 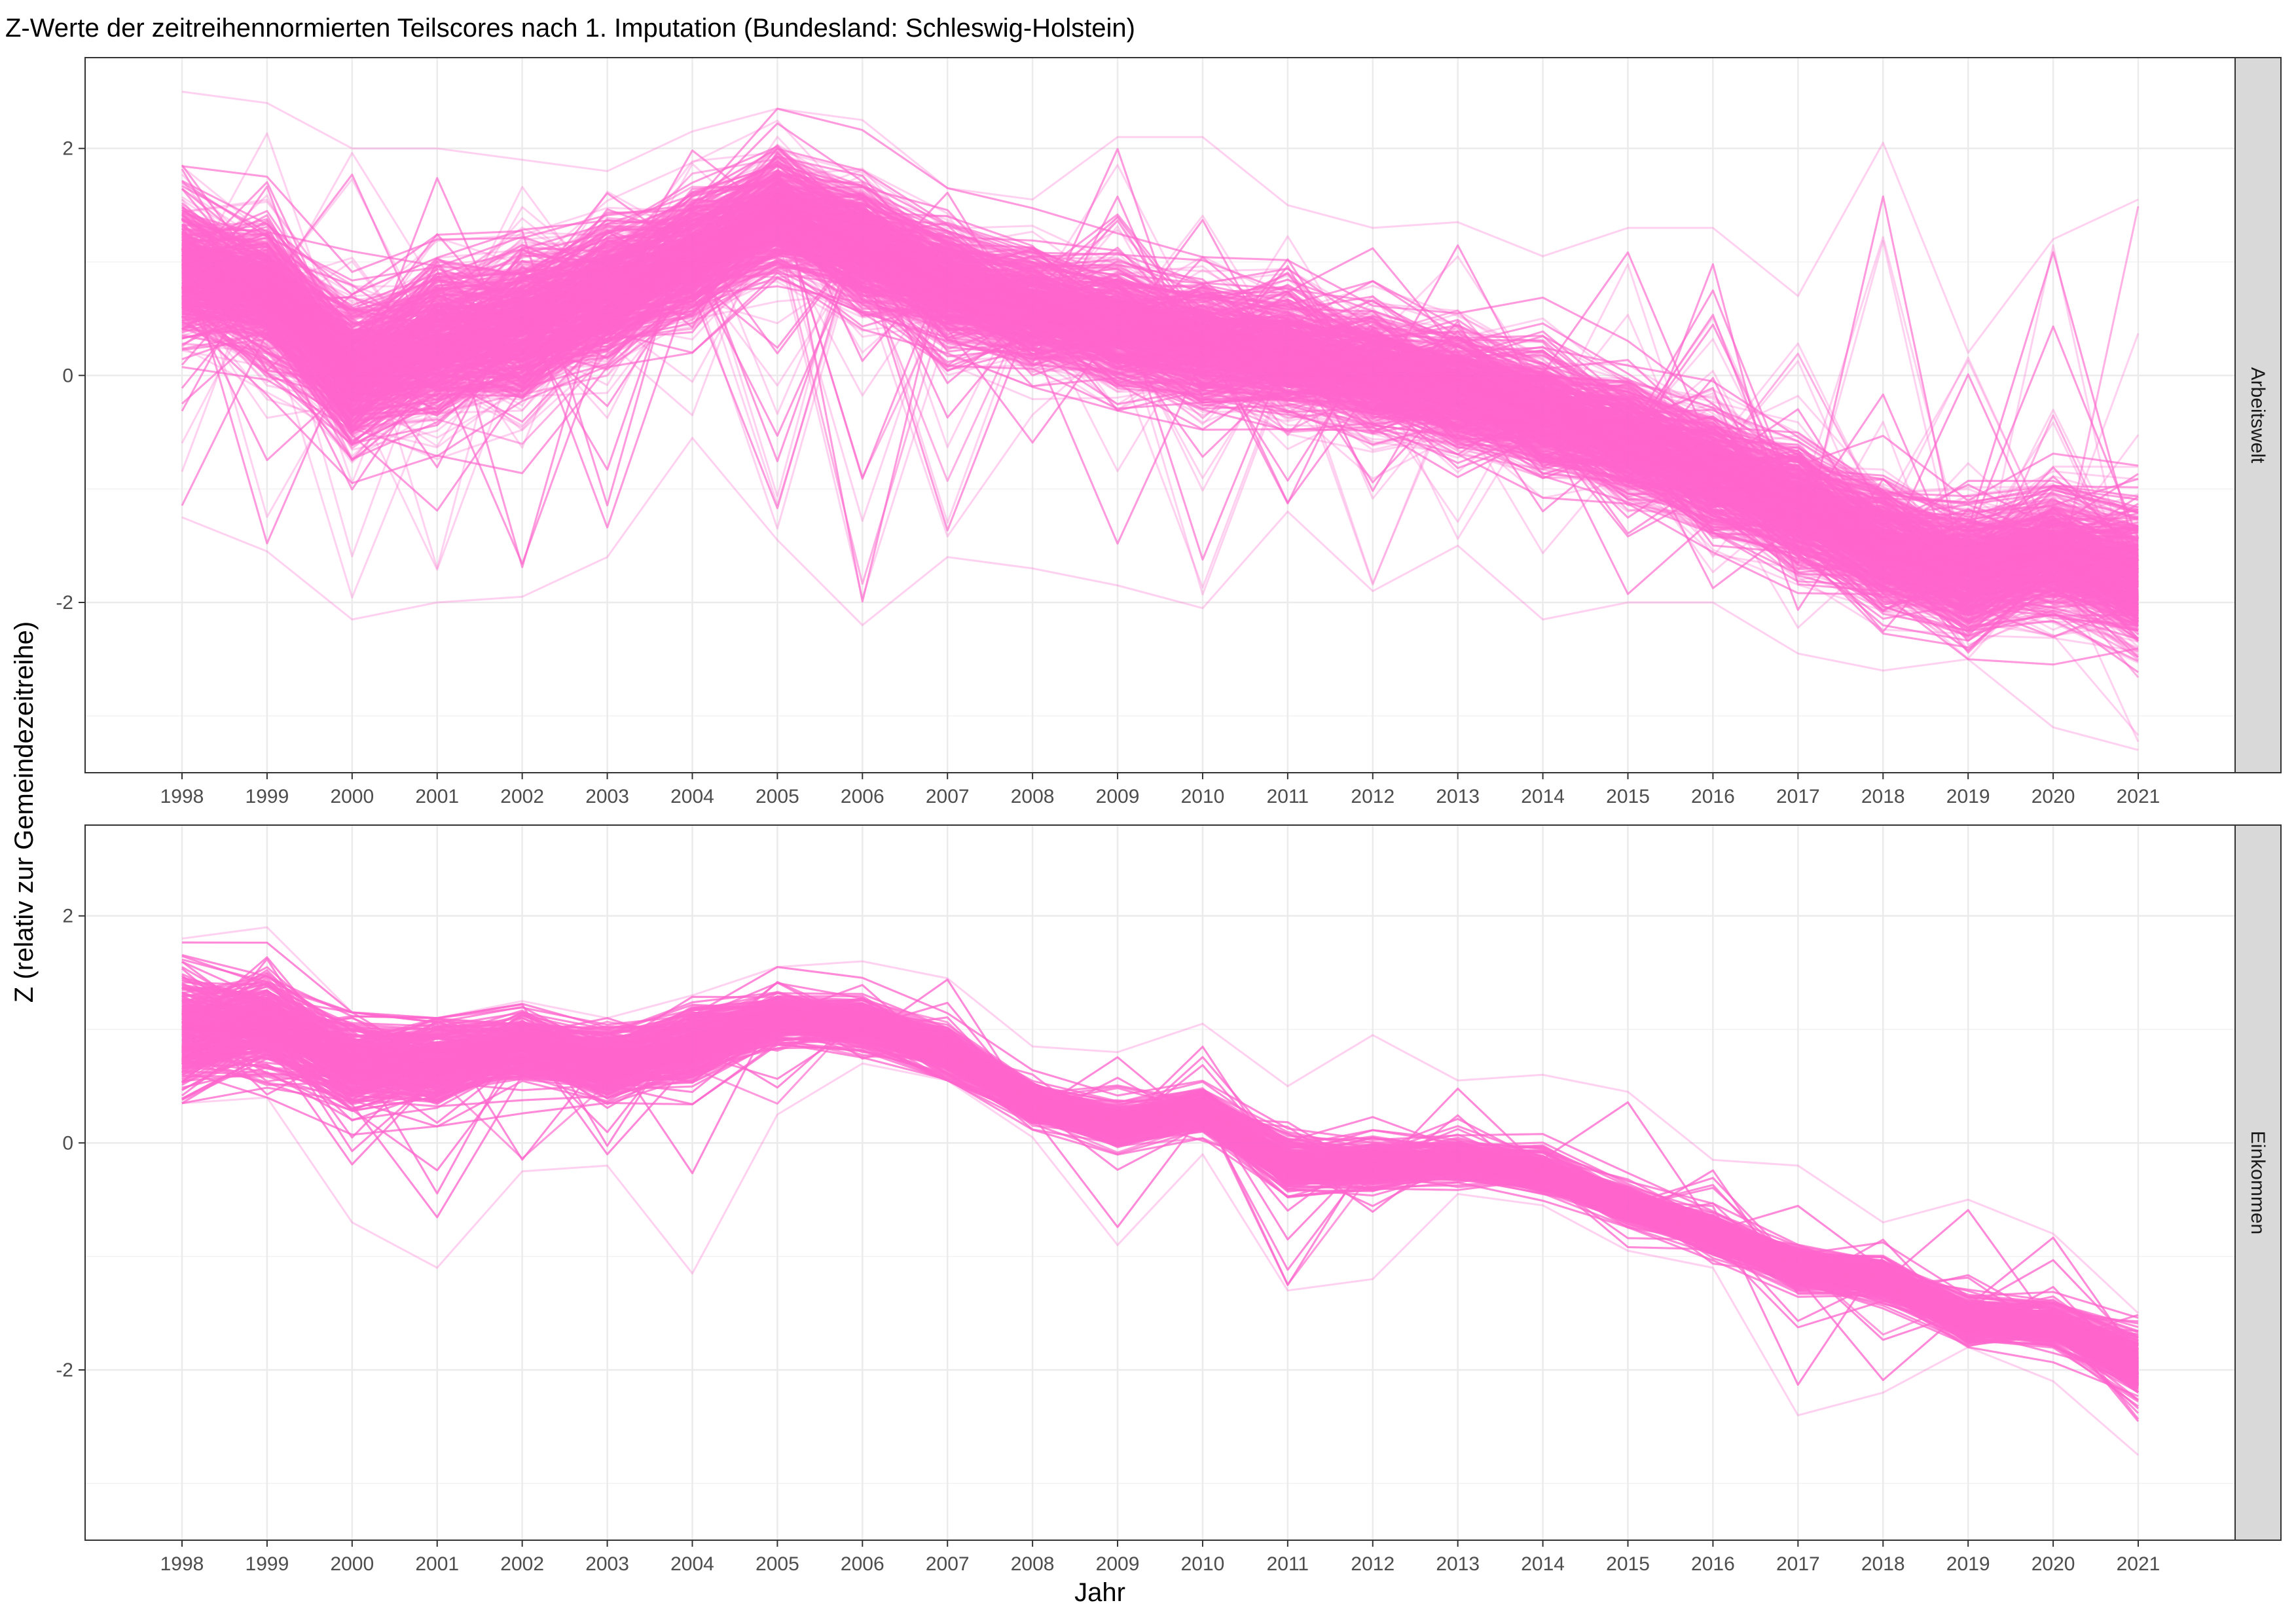 I want to click on x-tick-label: 2018, so click(x=1883, y=796).